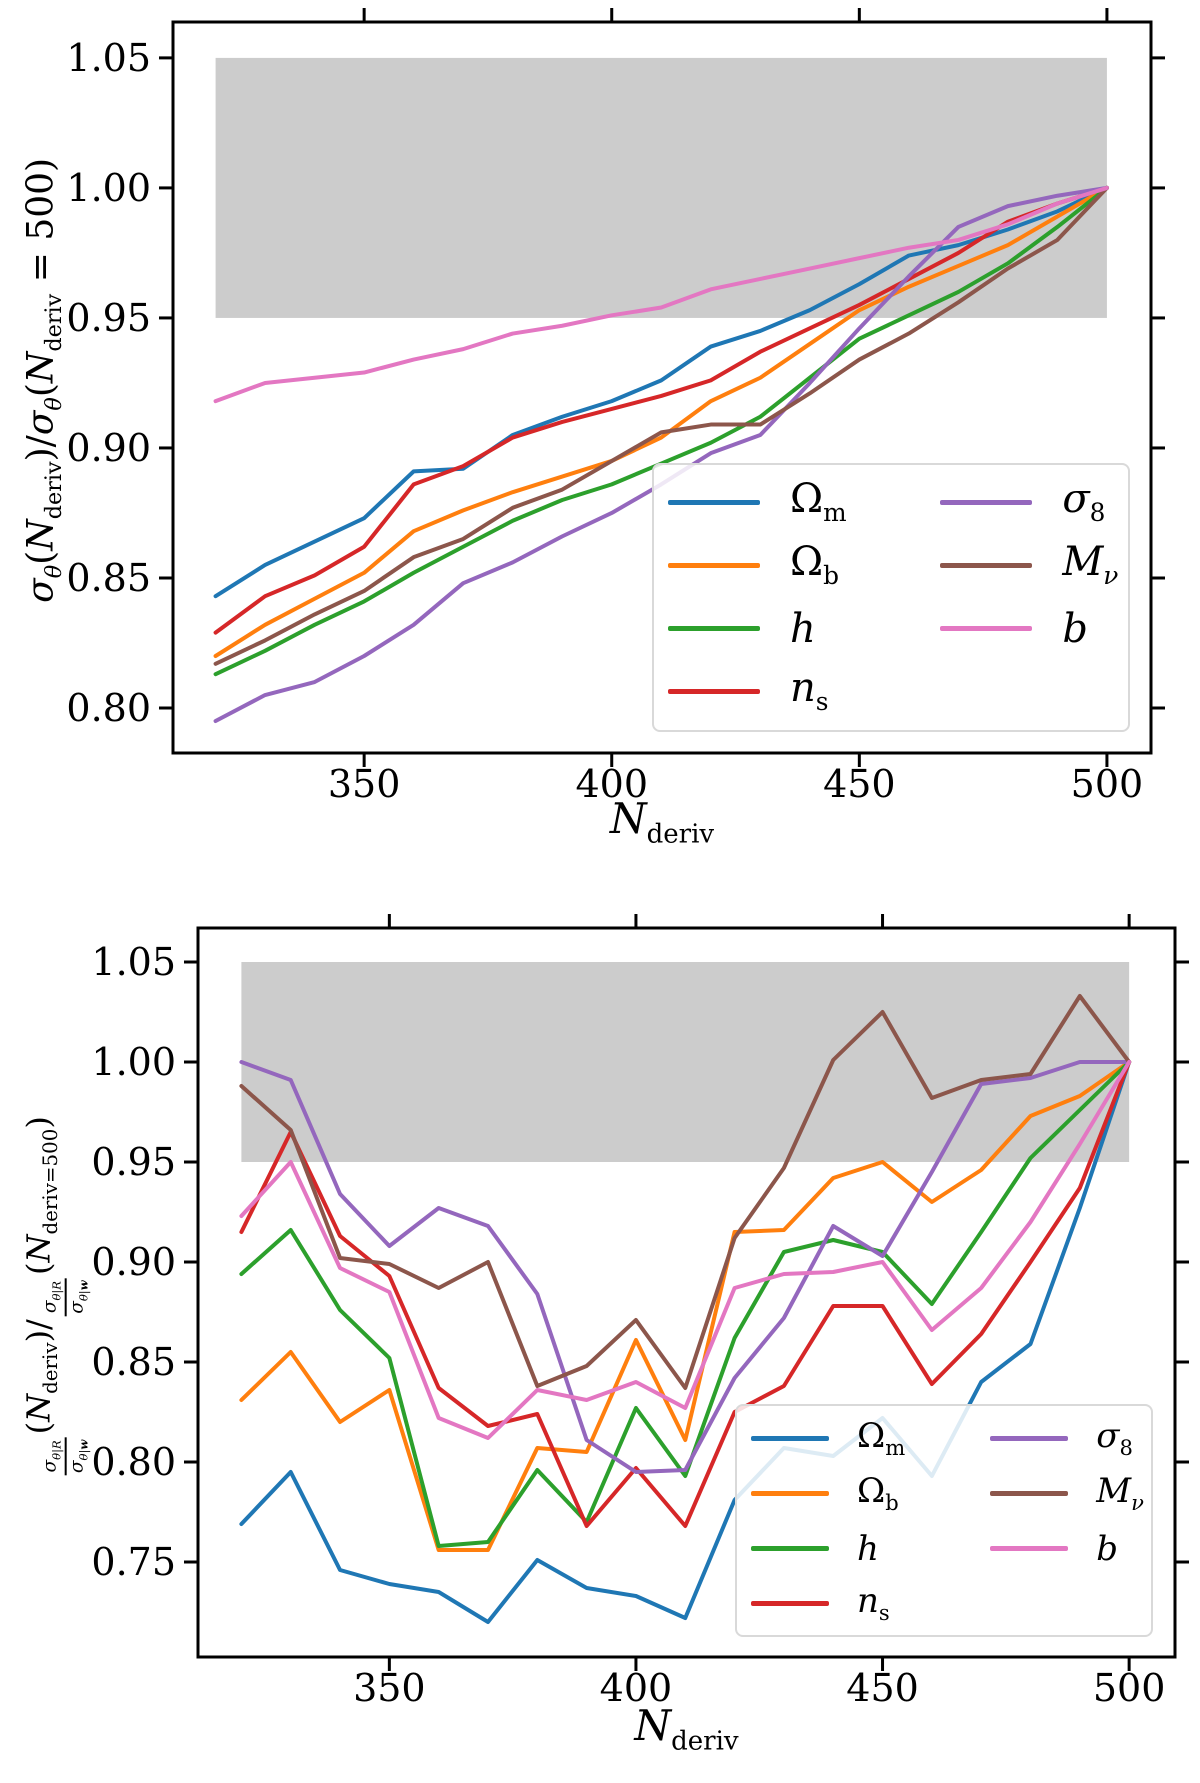  I want to click on bottom-plot-convergence-band, so click(685, 1062).